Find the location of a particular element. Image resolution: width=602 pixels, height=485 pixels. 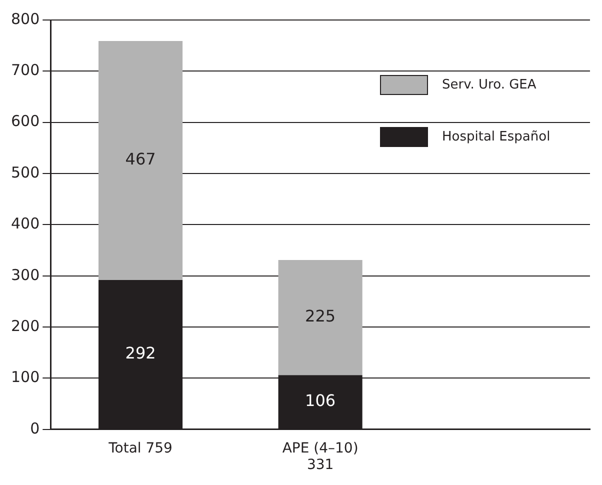

data-label: 106 is located at coordinates (320, 400).